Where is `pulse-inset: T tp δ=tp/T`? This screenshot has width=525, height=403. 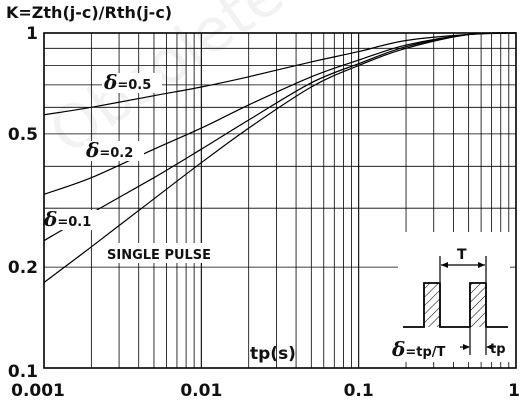
pulse-inset: T tp δ=tp/T is located at coordinates (450, 297).